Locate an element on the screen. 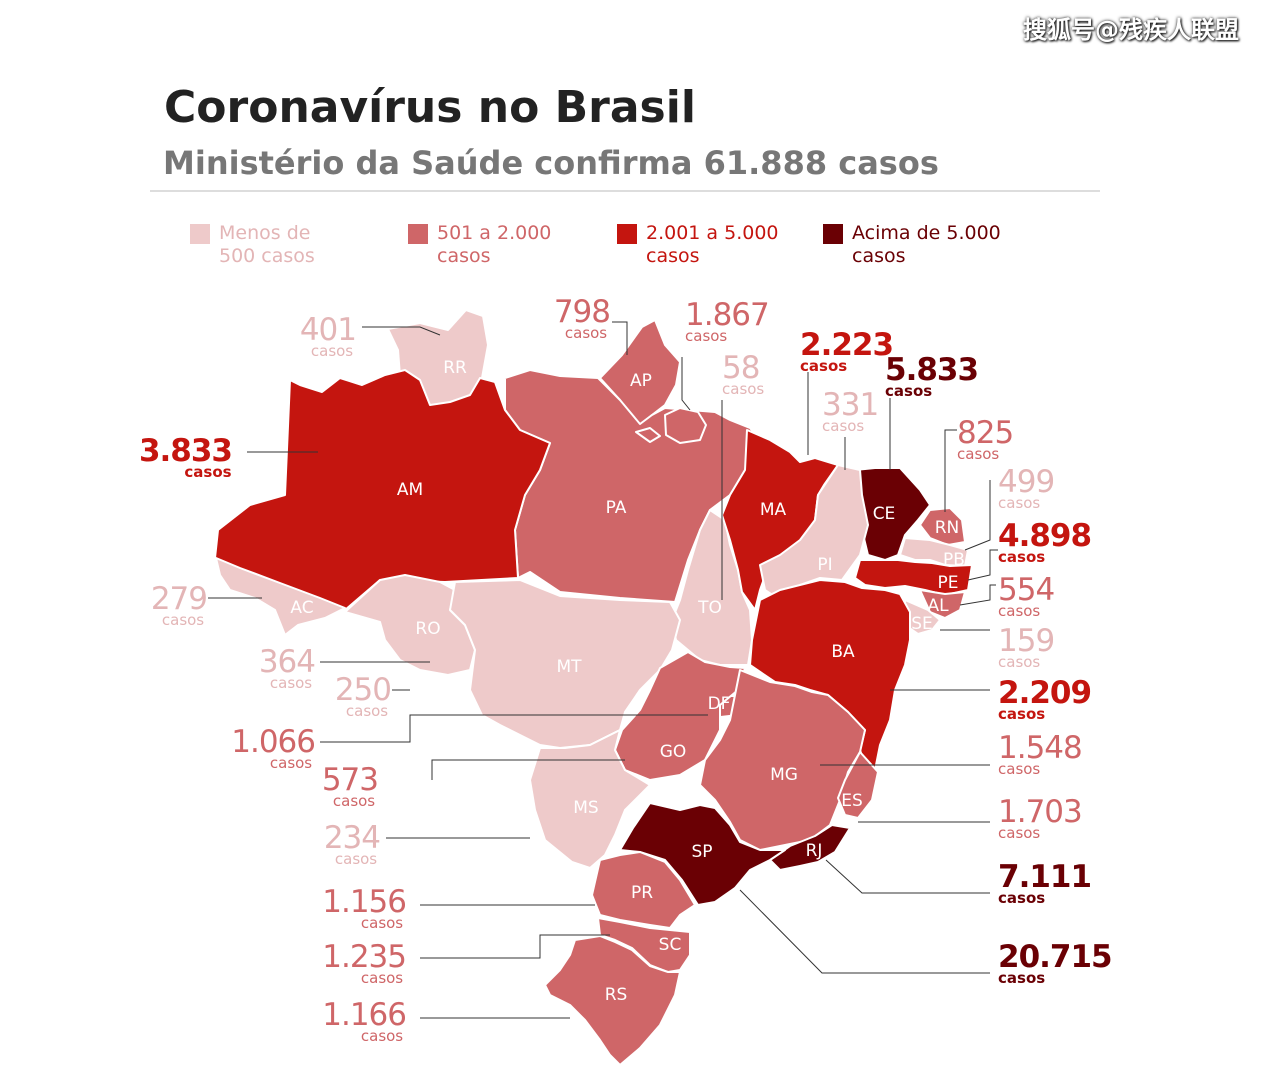 This screenshot has width=1269, height=1082. state-label-pa: PA is located at coordinates (616, 508).